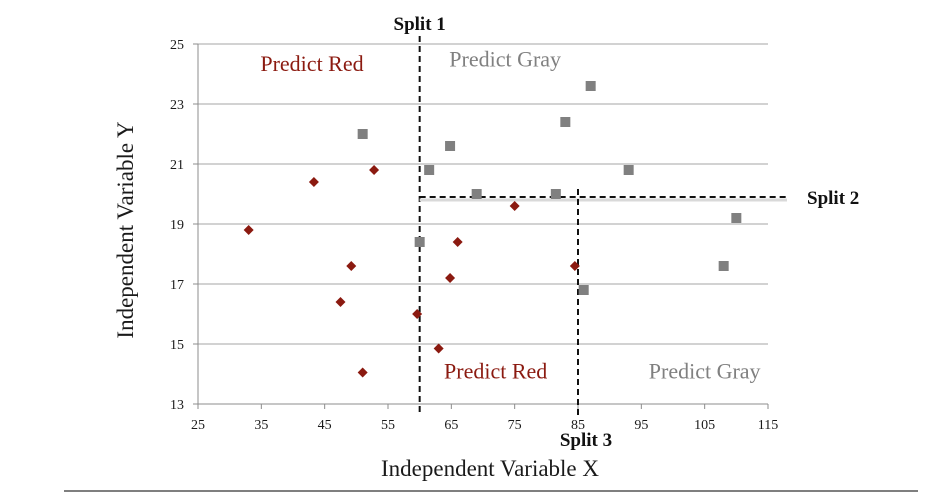  What do you see at coordinates (490, 468) in the screenshot?
I see `x-axis-label: Independent Variable X` at bounding box center [490, 468].